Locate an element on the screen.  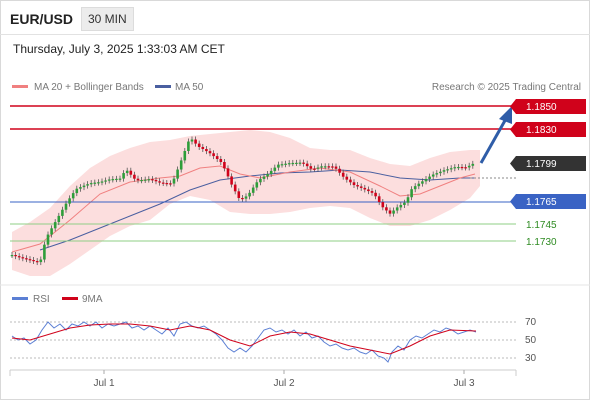
ma50-legend-swatch is located at coordinates (163, 86).